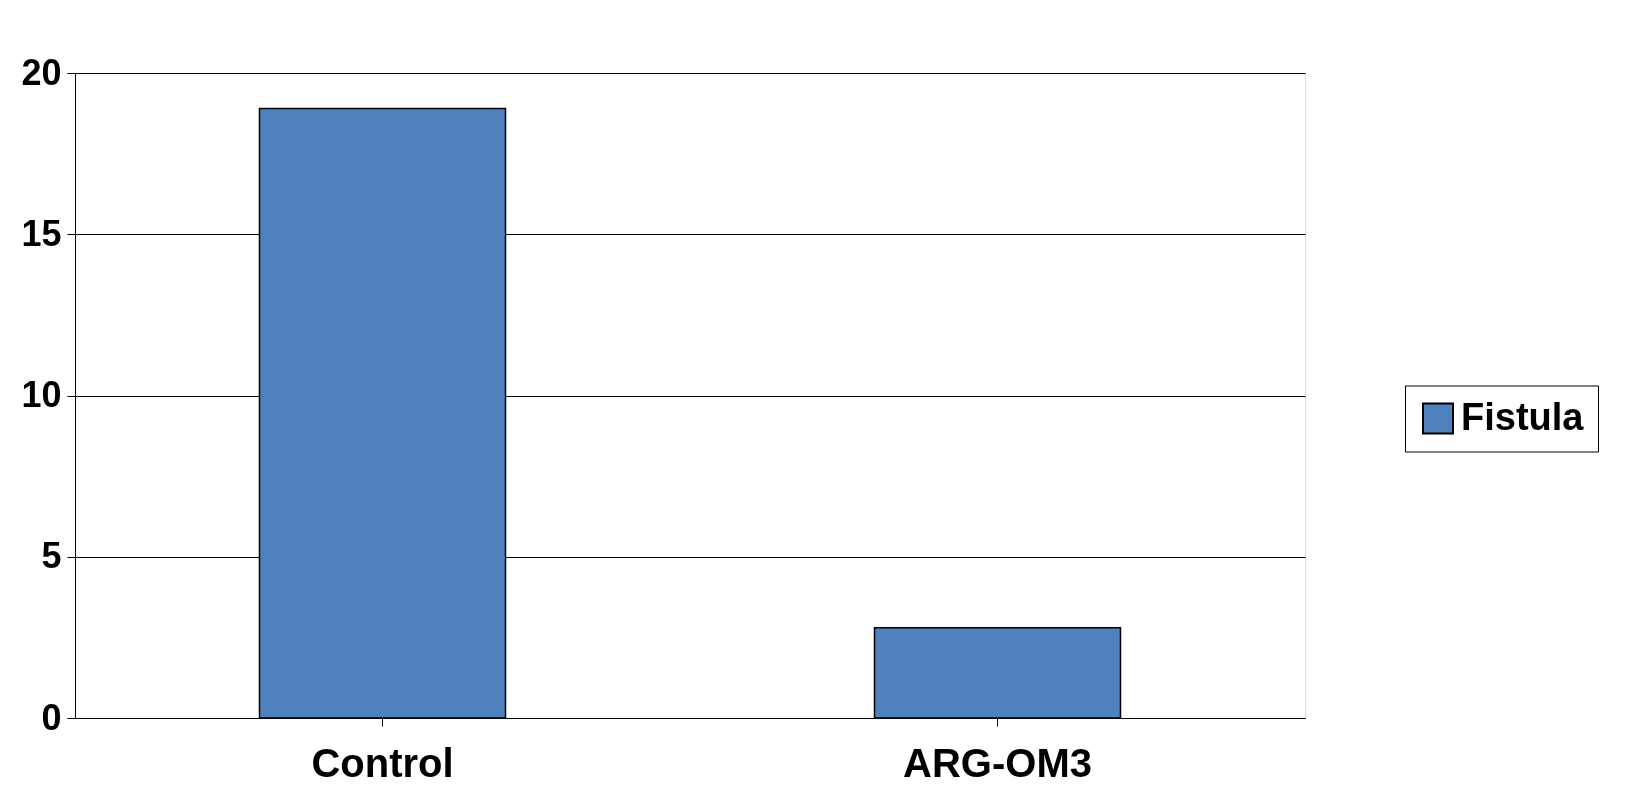 Image resolution: width=1625 pixels, height=787 pixels. What do you see at coordinates (382, 762) in the screenshot?
I see `x-tick-label: Control` at bounding box center [382, 762].